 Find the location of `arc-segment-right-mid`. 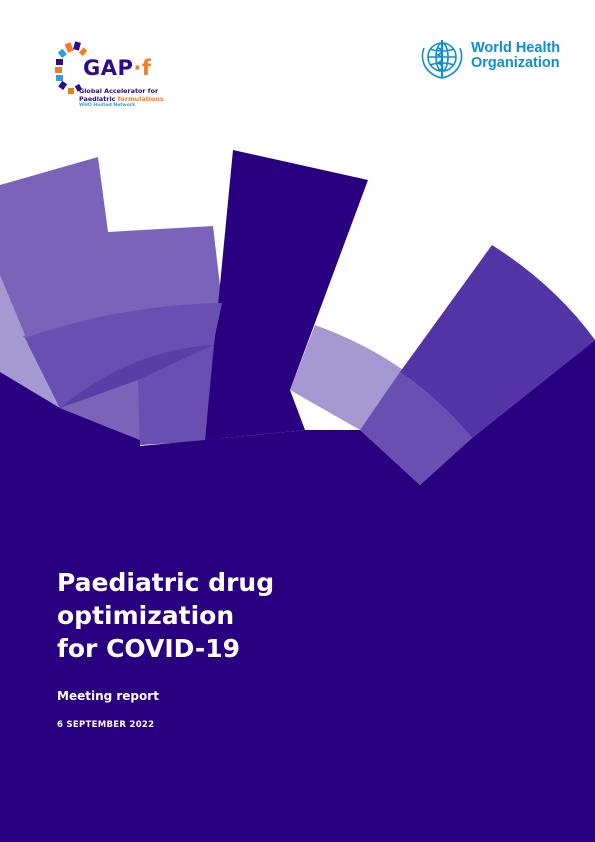

arc-segment-right-mid is located at coordinates (416, 428).